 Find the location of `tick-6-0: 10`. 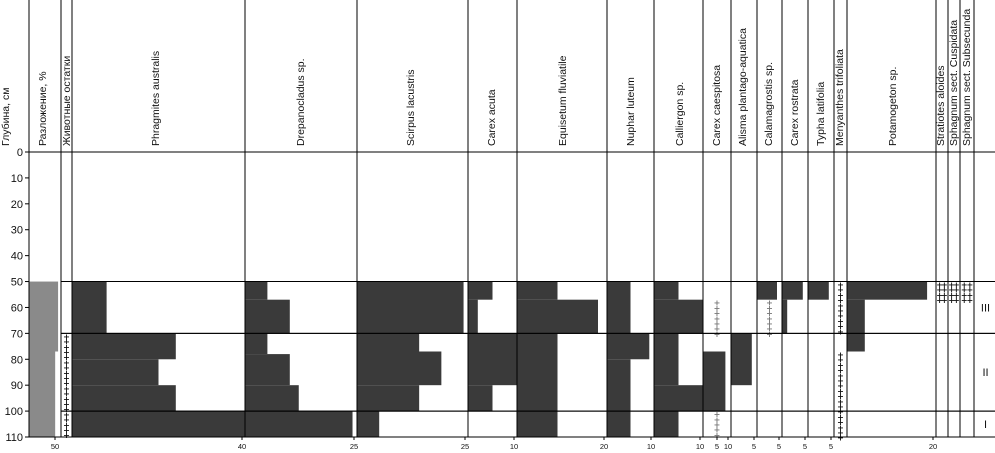

tick-6-0: 10 is located at coordinates (700, 446).